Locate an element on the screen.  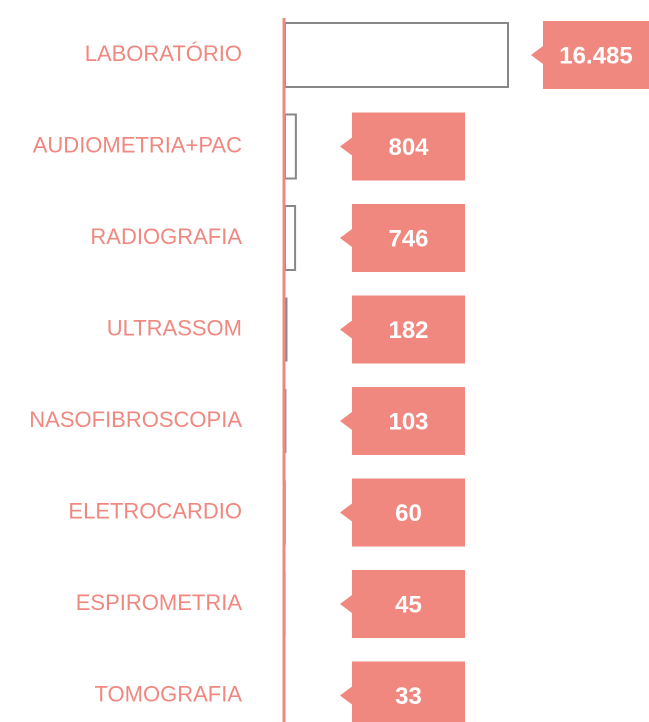
category-label: AUDIOMETRIA+PAC is located at coordinates (137, 144).